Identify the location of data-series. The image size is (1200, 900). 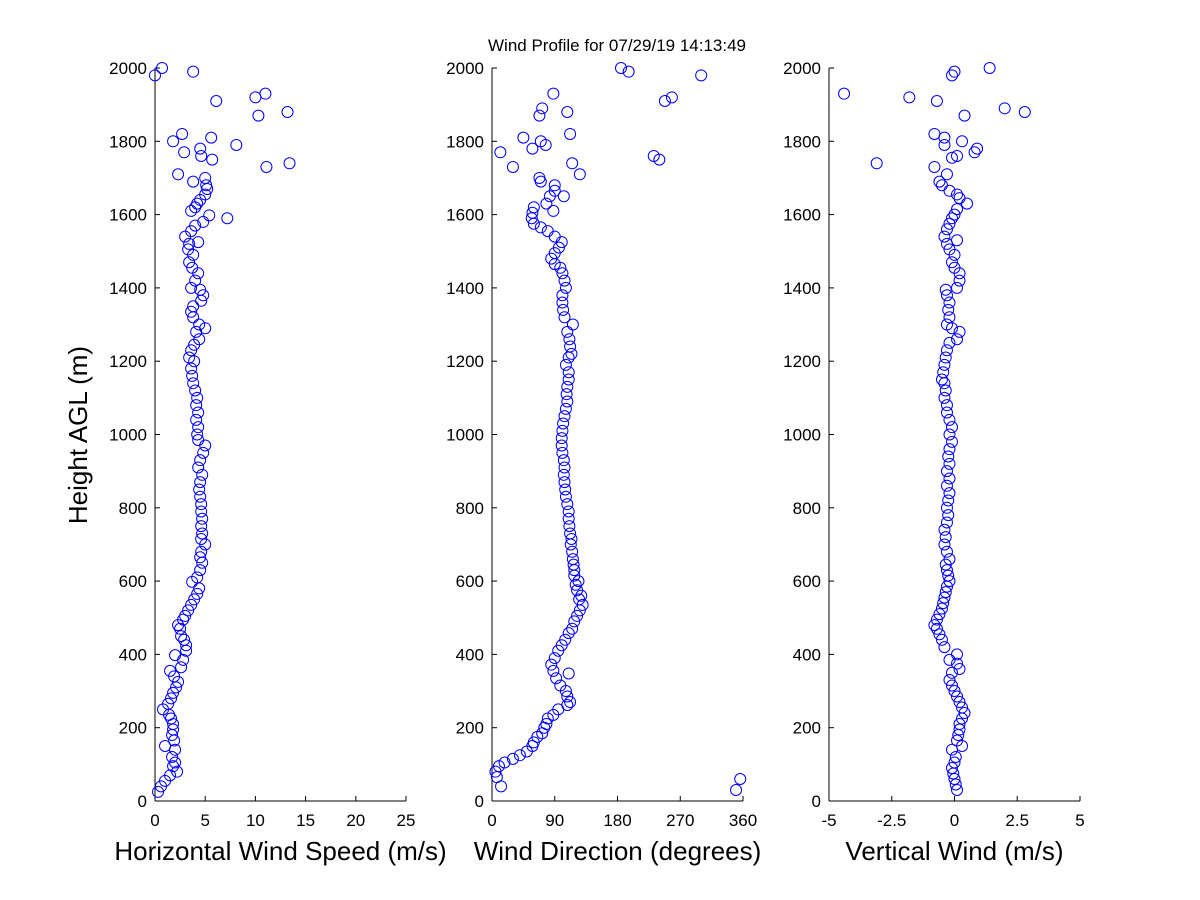
(934, 429).